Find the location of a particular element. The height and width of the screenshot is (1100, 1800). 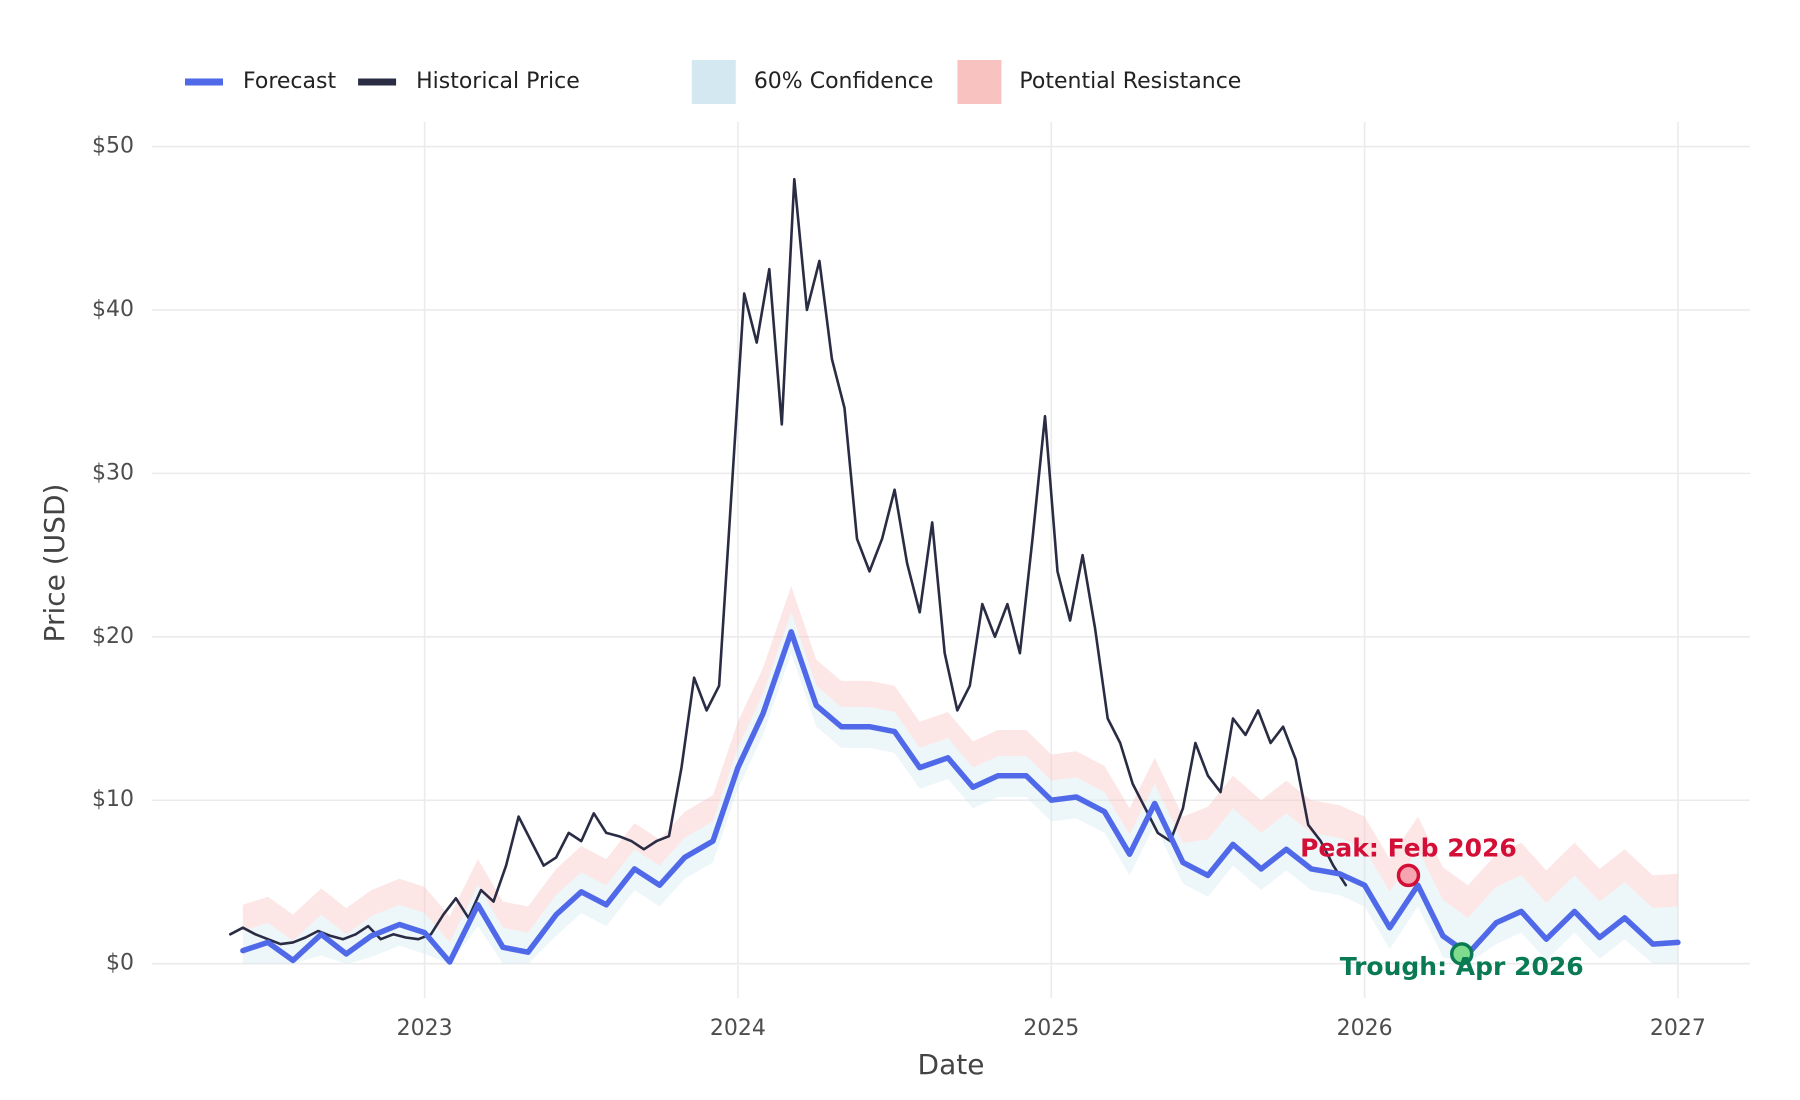

x-tick-label: 2027 is located at coordinates (1678, 1028).